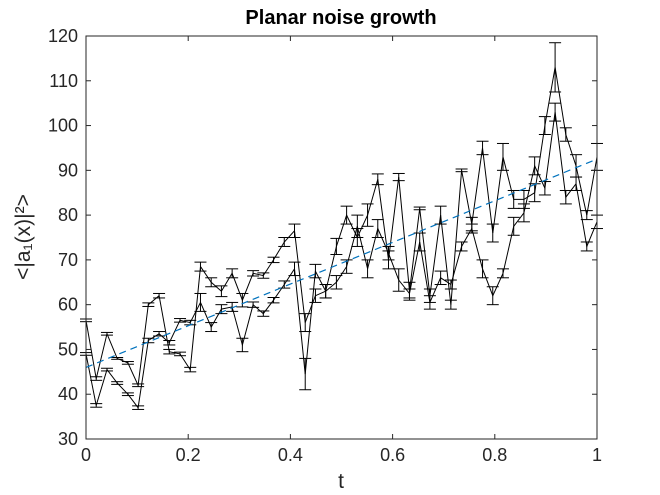 The image size is (660, 495). Describe the element at coordinates (68, 305) in the screenshot. I see `y-tick-label: 60` at that location.